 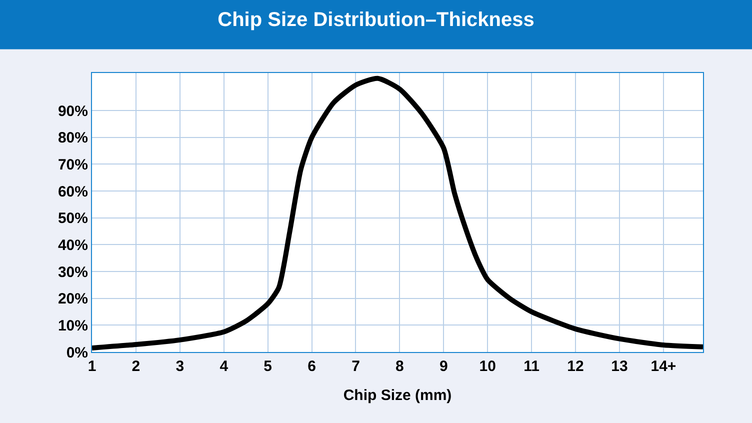 What do you see at coordinates (136, 366) in the screenshot?
I see `x-tick-label: 2` at bounding box center [136, 366].